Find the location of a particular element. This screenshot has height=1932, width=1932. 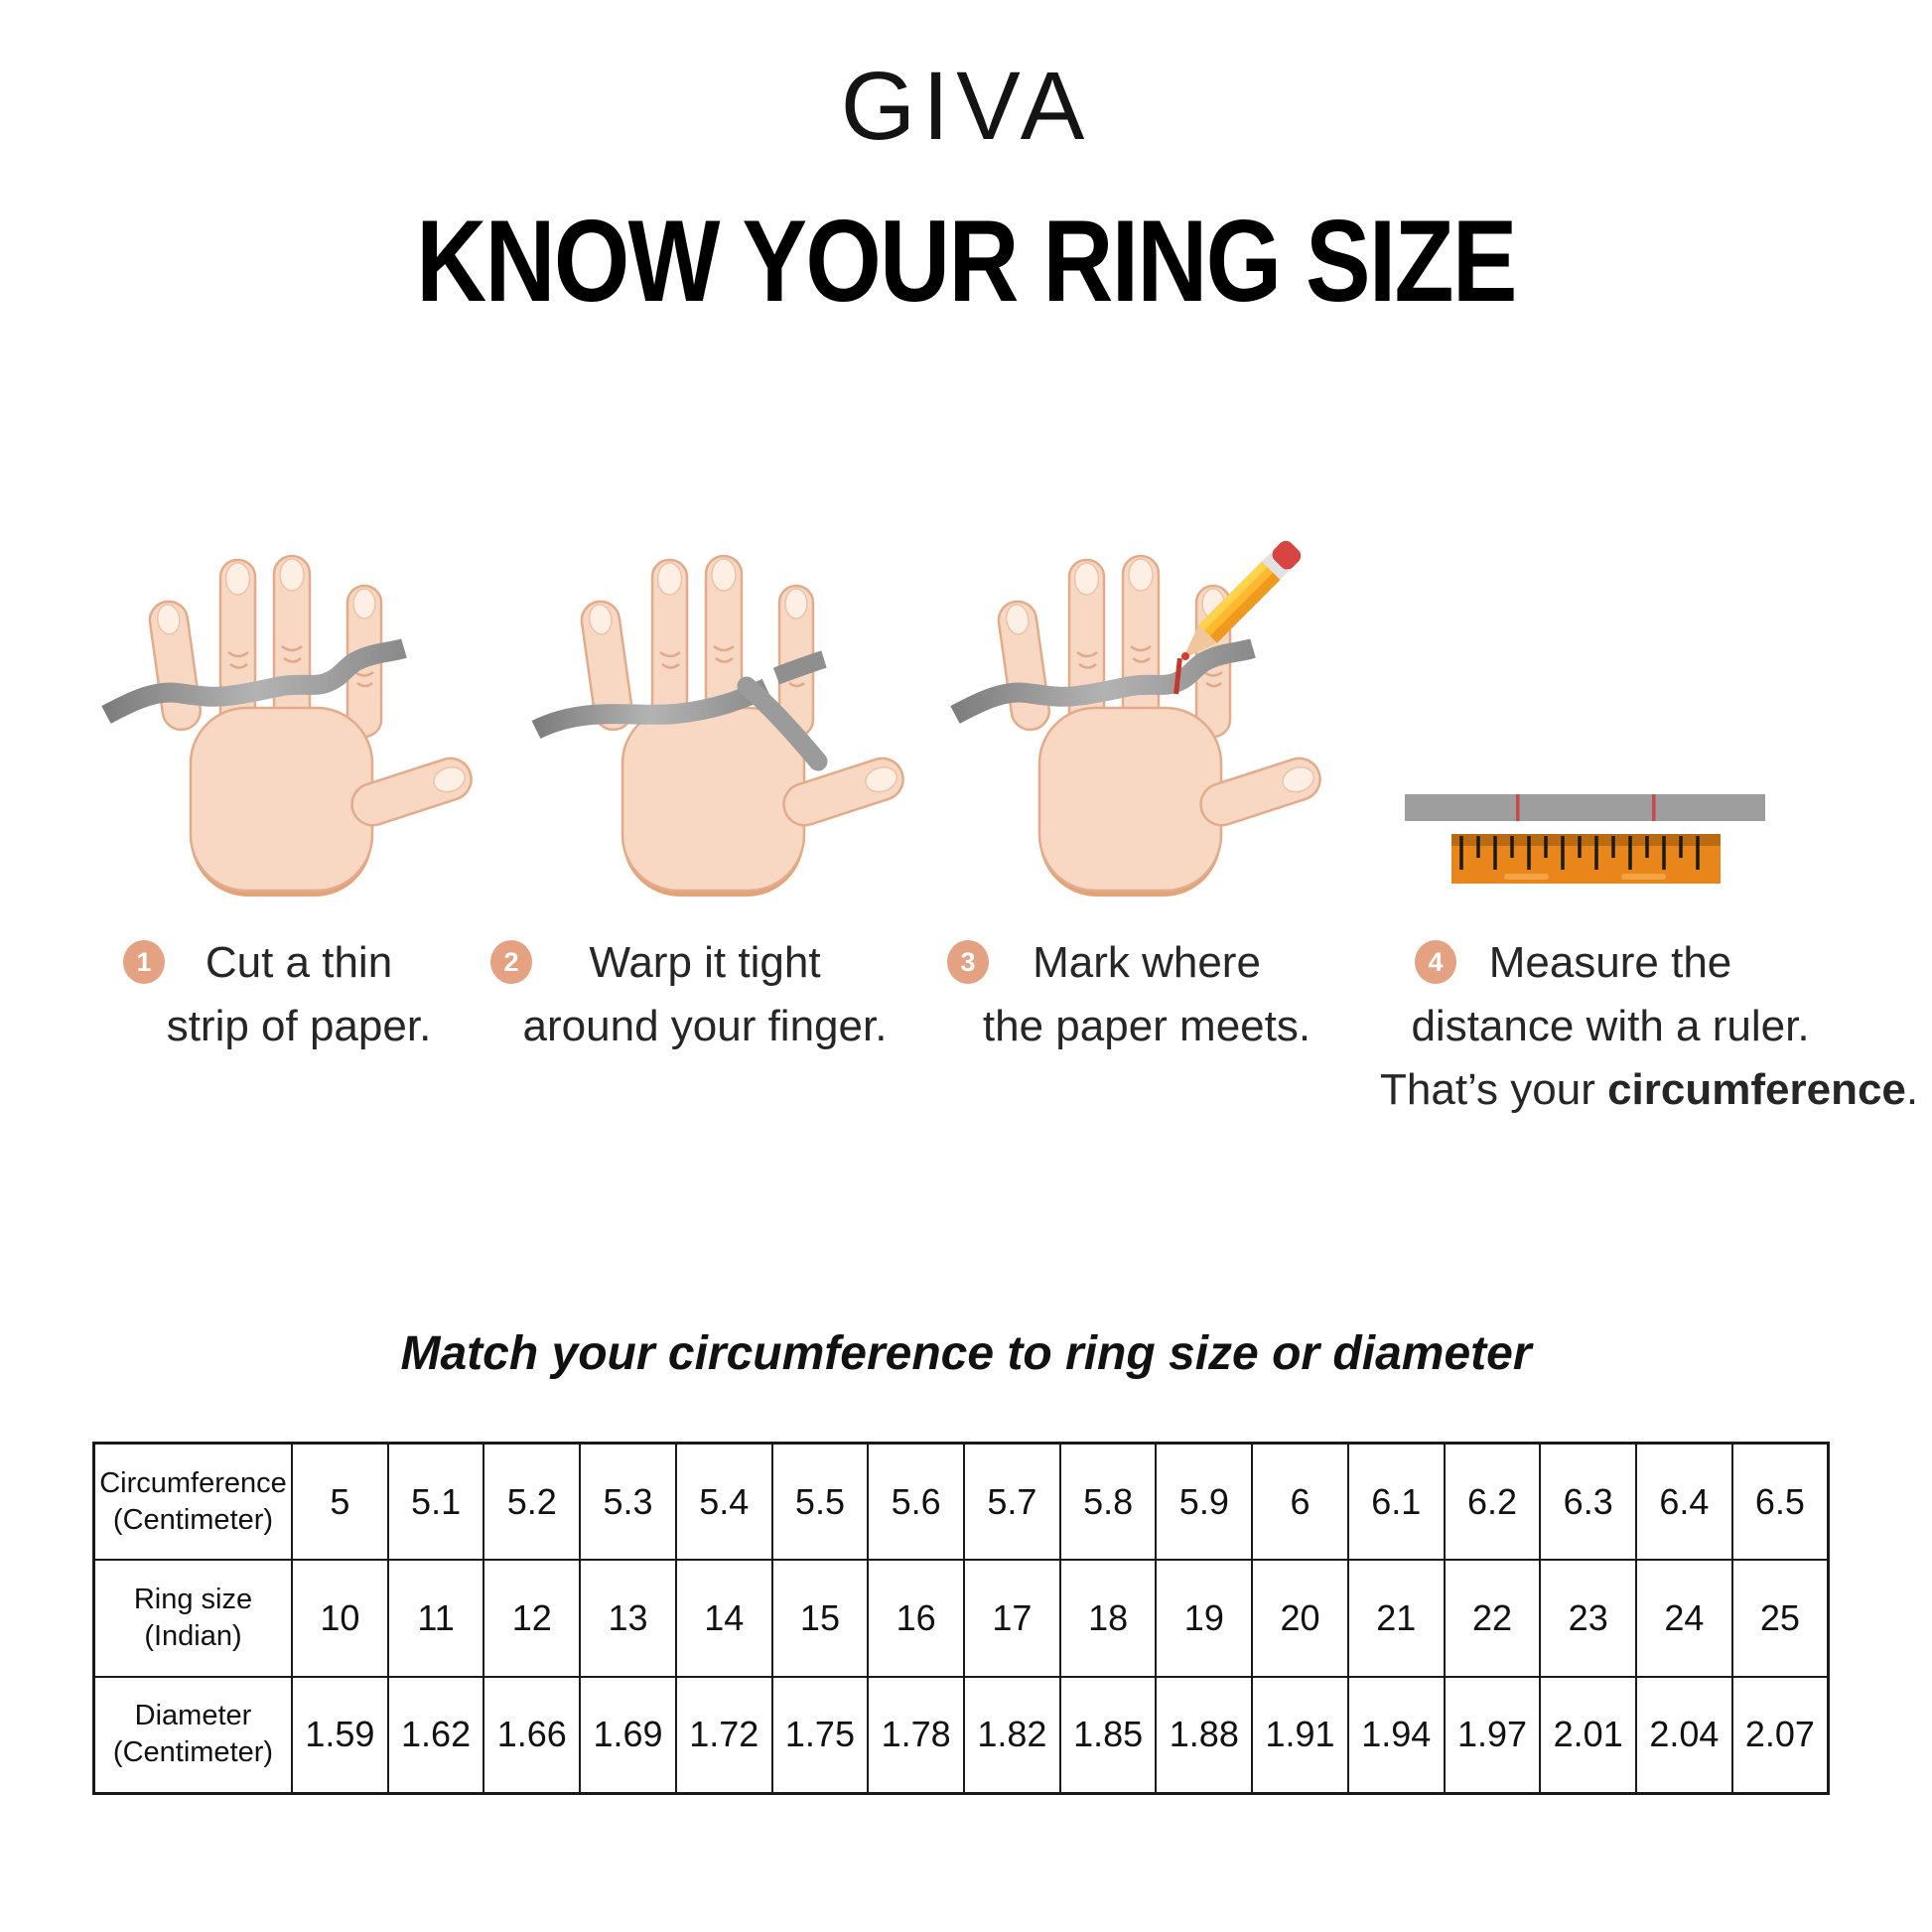

step-1-line-1: Cut a thin is located at coordinates (299, 963).